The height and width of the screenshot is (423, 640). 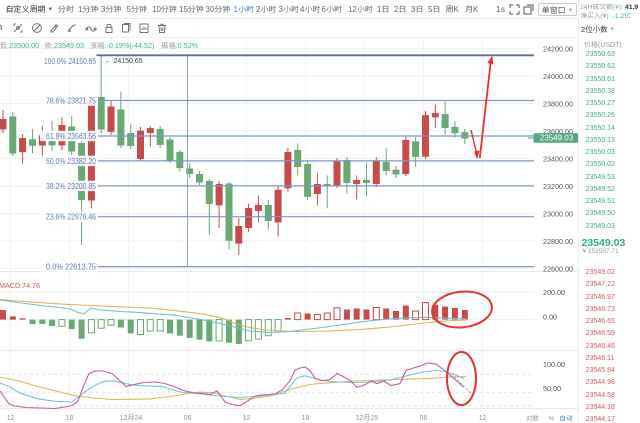 What do you see at coordinates (554, 364) in the screenshot?
I see `svg-text: 100.00` at bounding box center [554, 364].